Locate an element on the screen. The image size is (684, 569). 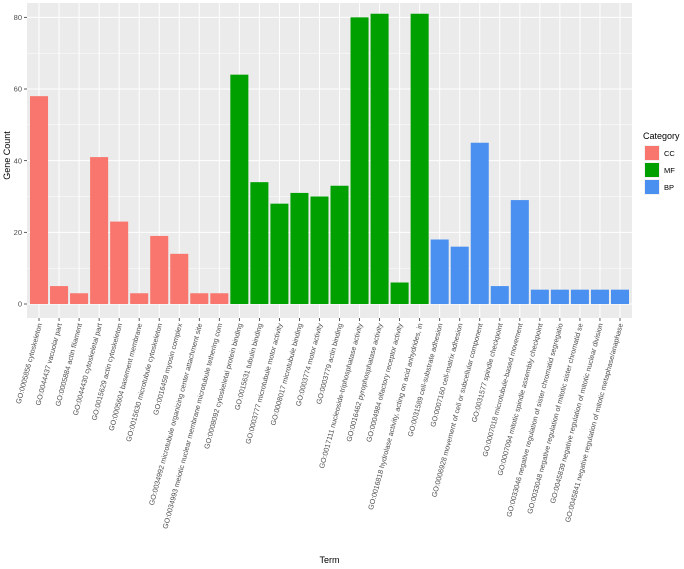
y-axis-ticks: 0 20 40 60 80 is located at coordinates (20, 161).